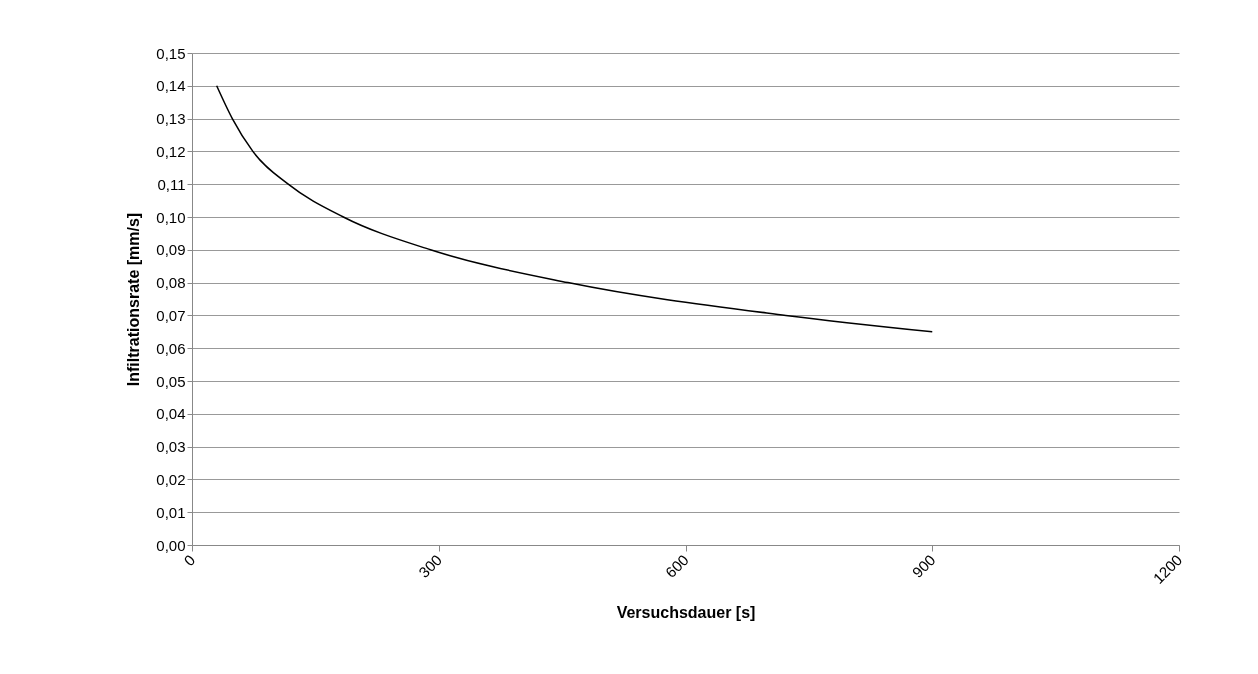  Describe the element at coordinates (134, 299) in the screenshot. I see `y-axis-title: Infiltrationsrate [mm/s]` at that location.